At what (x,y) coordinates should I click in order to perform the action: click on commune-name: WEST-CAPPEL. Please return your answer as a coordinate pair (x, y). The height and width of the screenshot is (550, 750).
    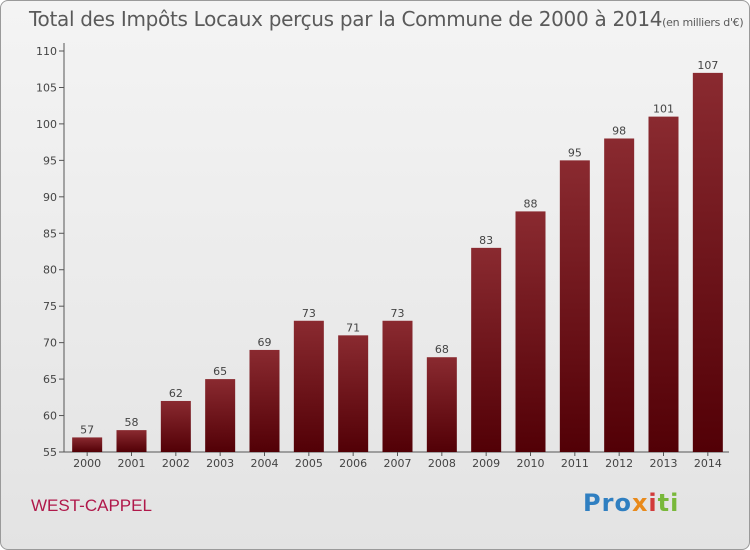
    Looking at the image, I should click on (91, 505).